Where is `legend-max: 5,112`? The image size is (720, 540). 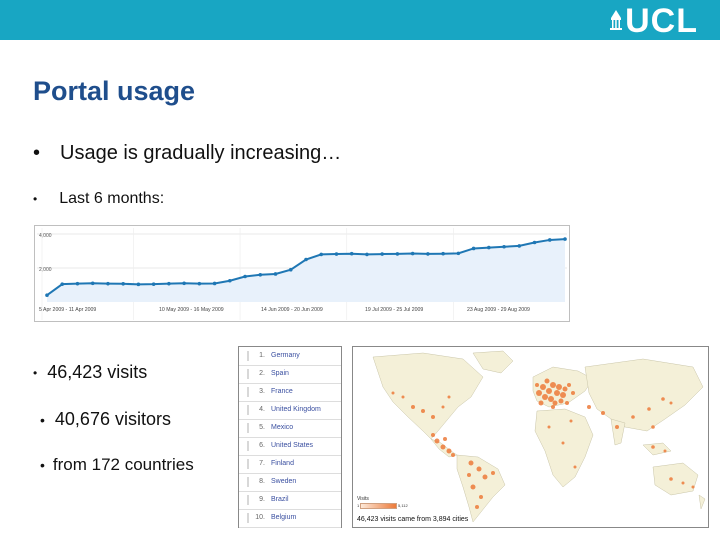
legend-max: 5,112 is located at coordinates (403, 505).